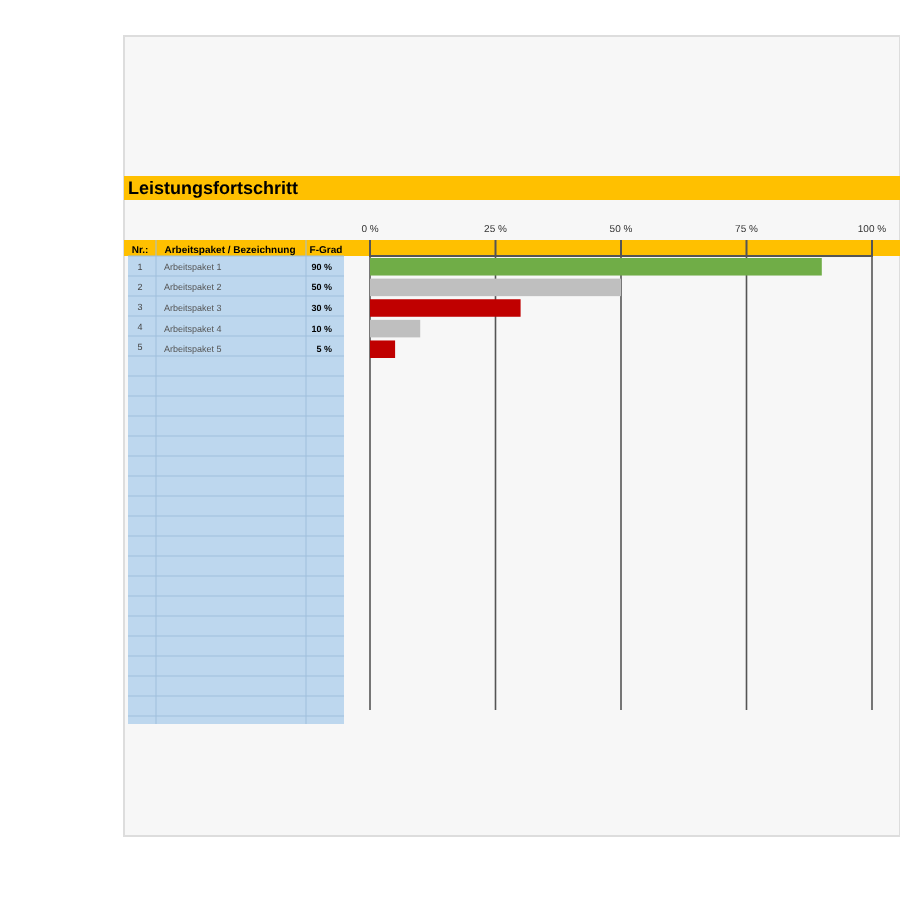  What do you see at coordinates (213, 188) in the screenshot?
I see `text: Leistungsfortschritt` at bounding box center [213, 188].